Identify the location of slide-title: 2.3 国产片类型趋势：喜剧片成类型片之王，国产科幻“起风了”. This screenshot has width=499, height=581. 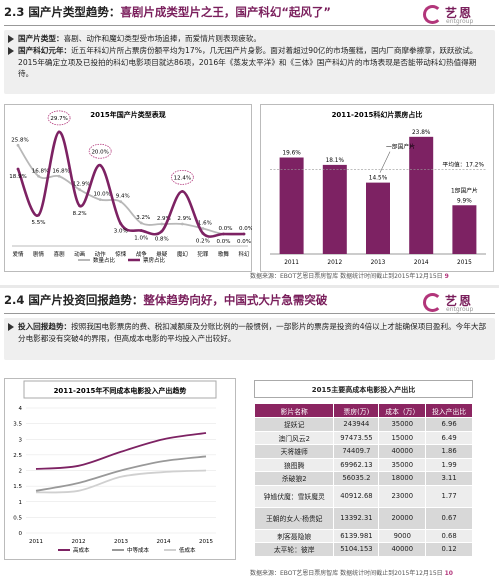
(167, 12).